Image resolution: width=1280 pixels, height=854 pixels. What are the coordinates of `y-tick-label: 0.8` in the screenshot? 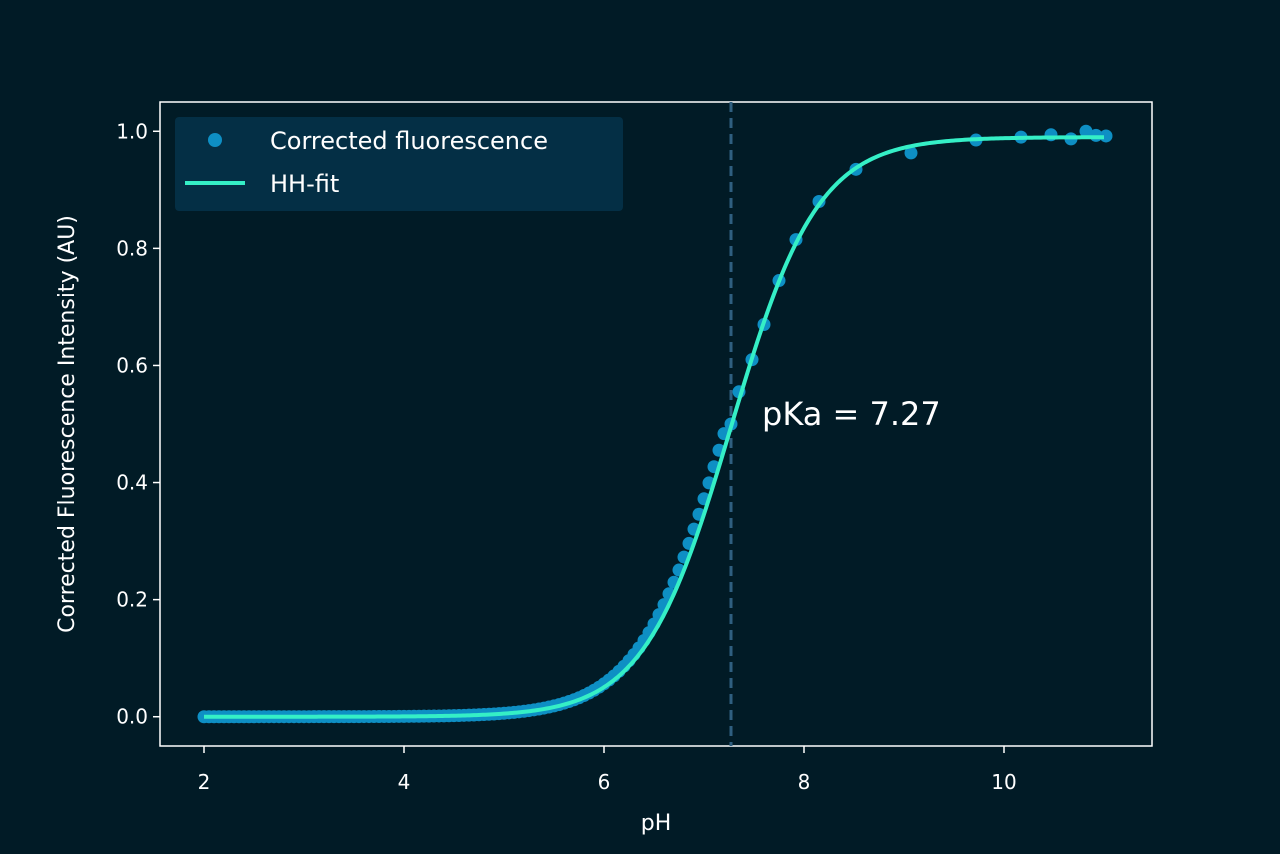 It's located at (132, 248).